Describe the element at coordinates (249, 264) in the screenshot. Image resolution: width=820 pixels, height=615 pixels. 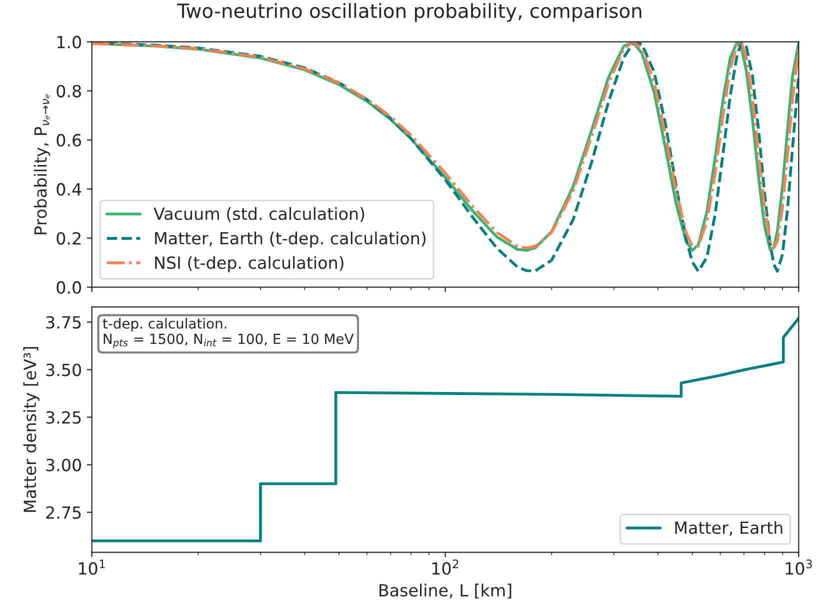
I see `legend-label: NSI (t-dep. calculation)` at that location.